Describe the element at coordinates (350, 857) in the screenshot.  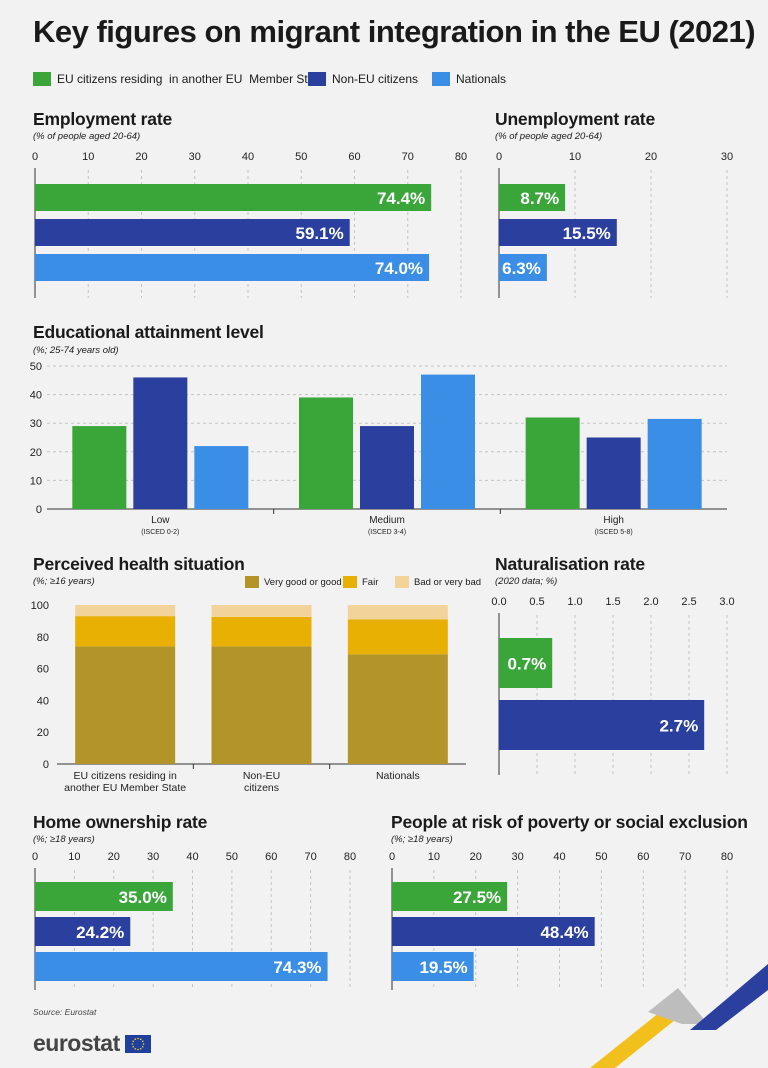
I see `home-tick-label: 80` at that location.